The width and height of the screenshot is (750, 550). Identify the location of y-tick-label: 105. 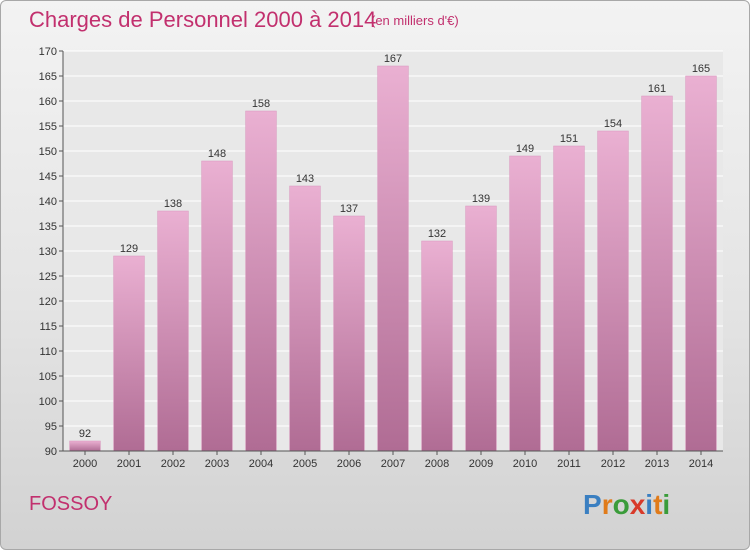
(48, 377).